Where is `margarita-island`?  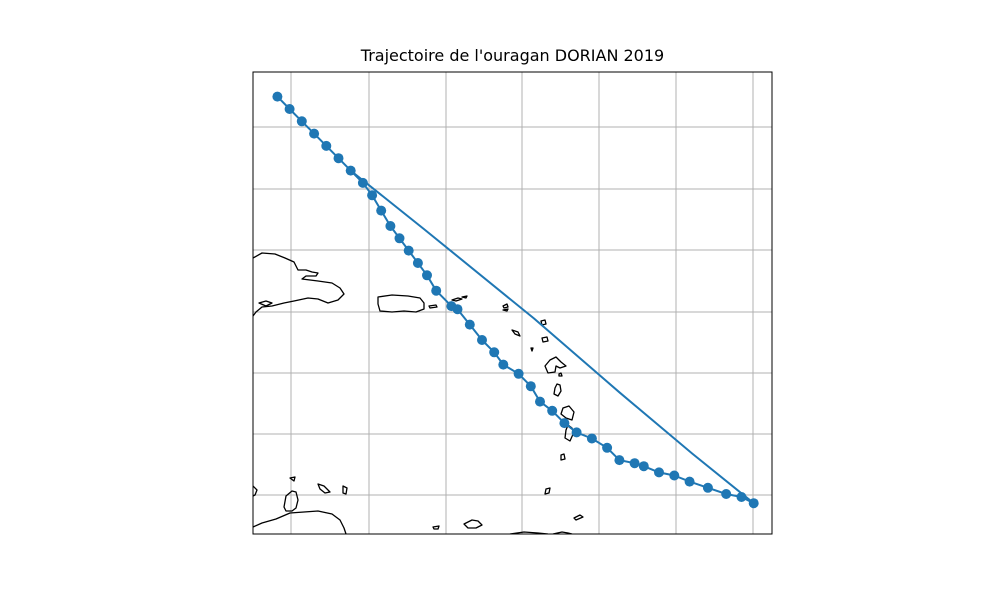 margarita-island is located at coordinates (473, 524).